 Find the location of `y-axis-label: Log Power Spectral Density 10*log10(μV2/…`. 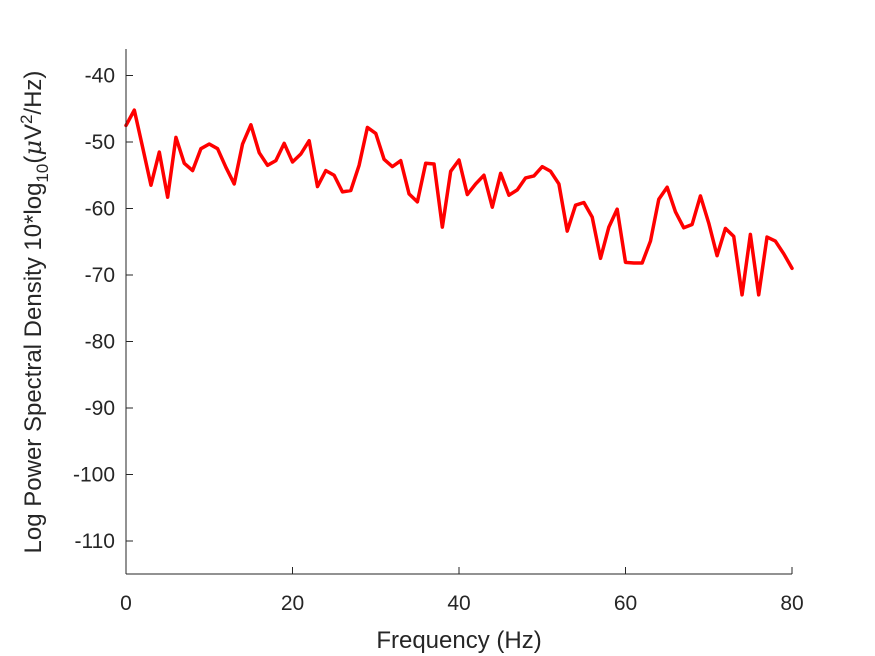

y-axis-label: Log Power Spectral Density 10*log10(μV2/… is located at coordinates (34, 312).